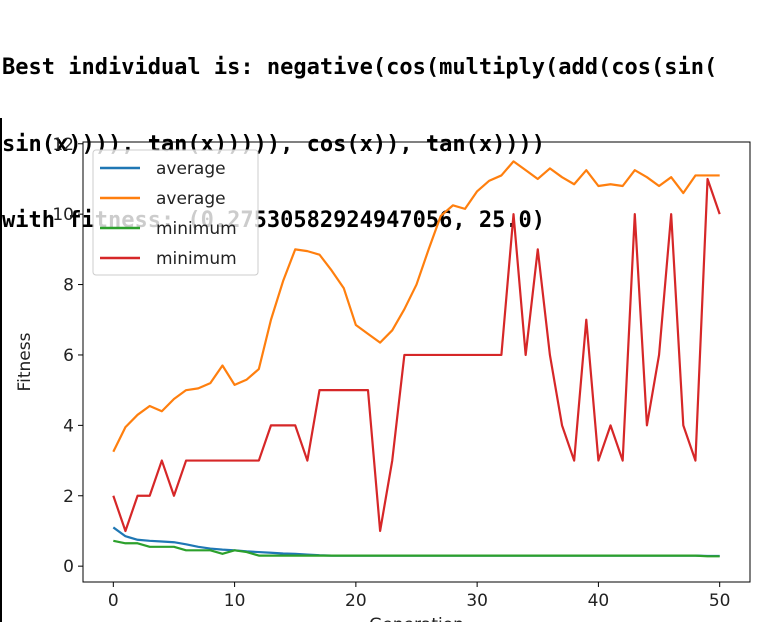 The width and height of the screenshot is (774, 622). What do you see at coordinates (356, 601) in the screenshot?
I see `x-tick-label: 20` at bounding box center [356, 601].